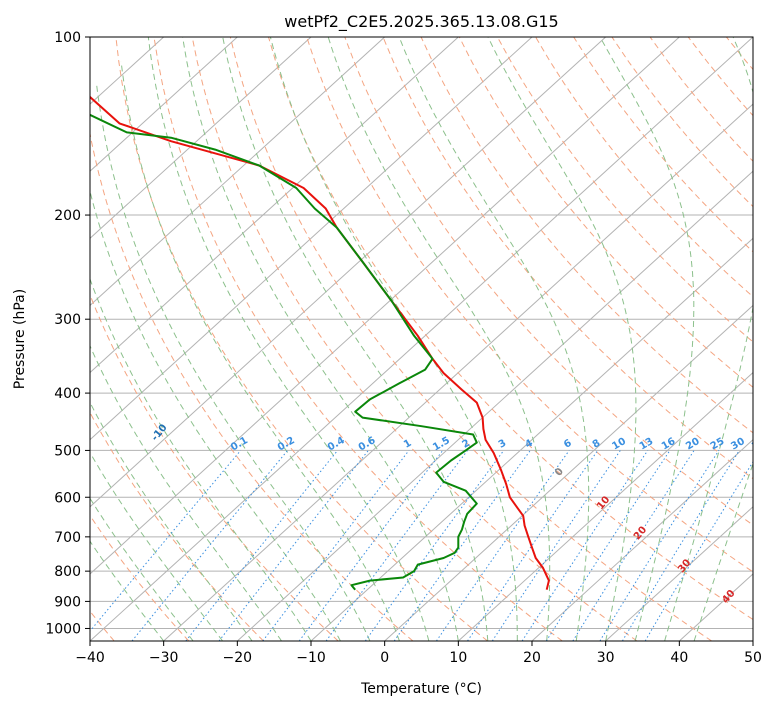  What do you see at coordinates (90, 658) in the screenshot?
I see `x-tick-label: −40` at bounding box center [90, 658].